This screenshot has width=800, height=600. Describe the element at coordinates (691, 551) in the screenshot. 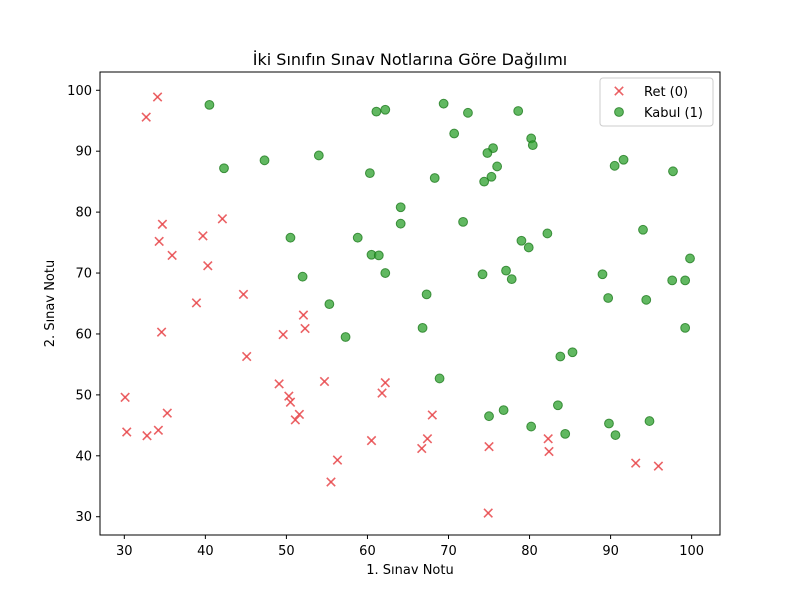

I see `x-tick-label: 100` at that location.